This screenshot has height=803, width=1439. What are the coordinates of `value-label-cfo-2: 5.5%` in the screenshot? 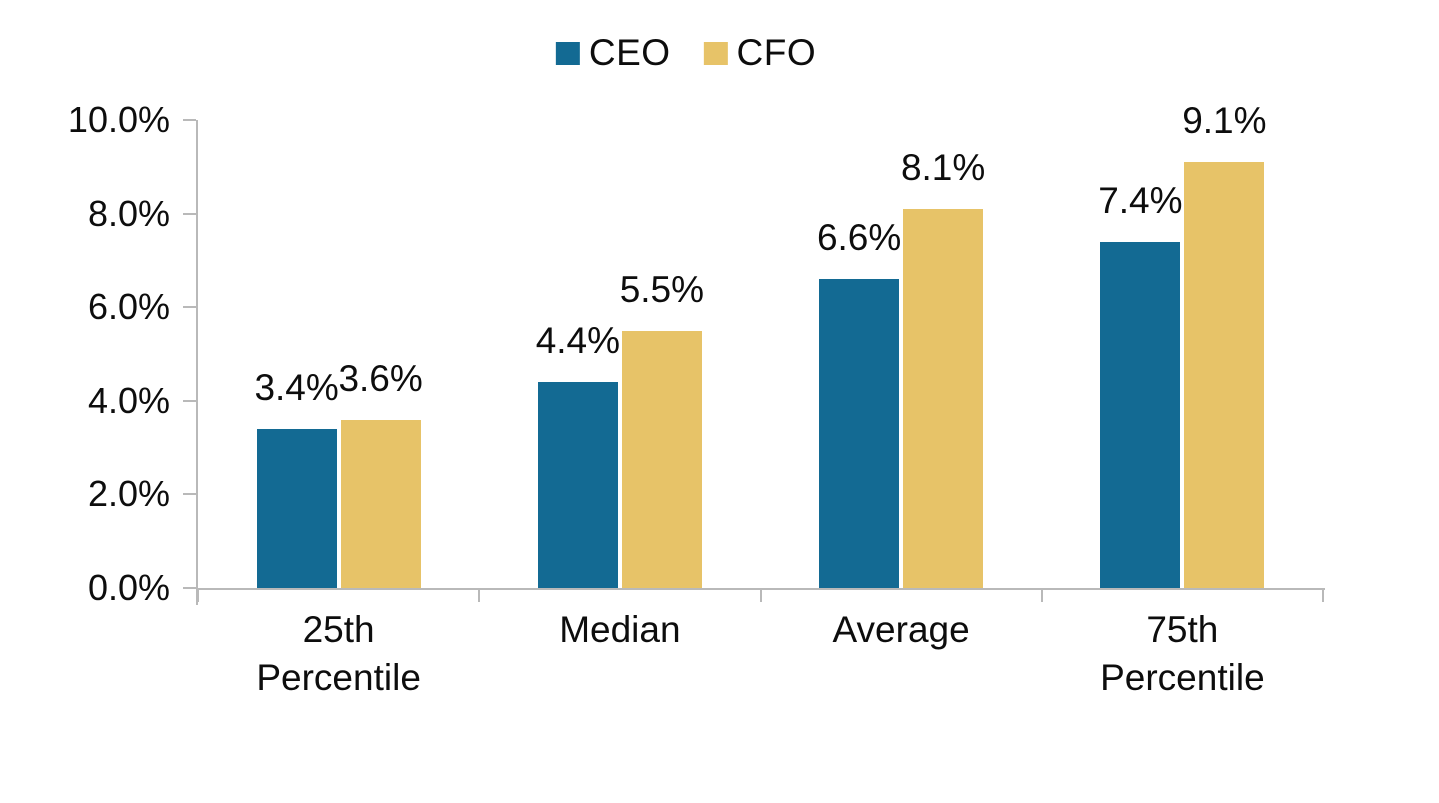 It's located at (662, 289).